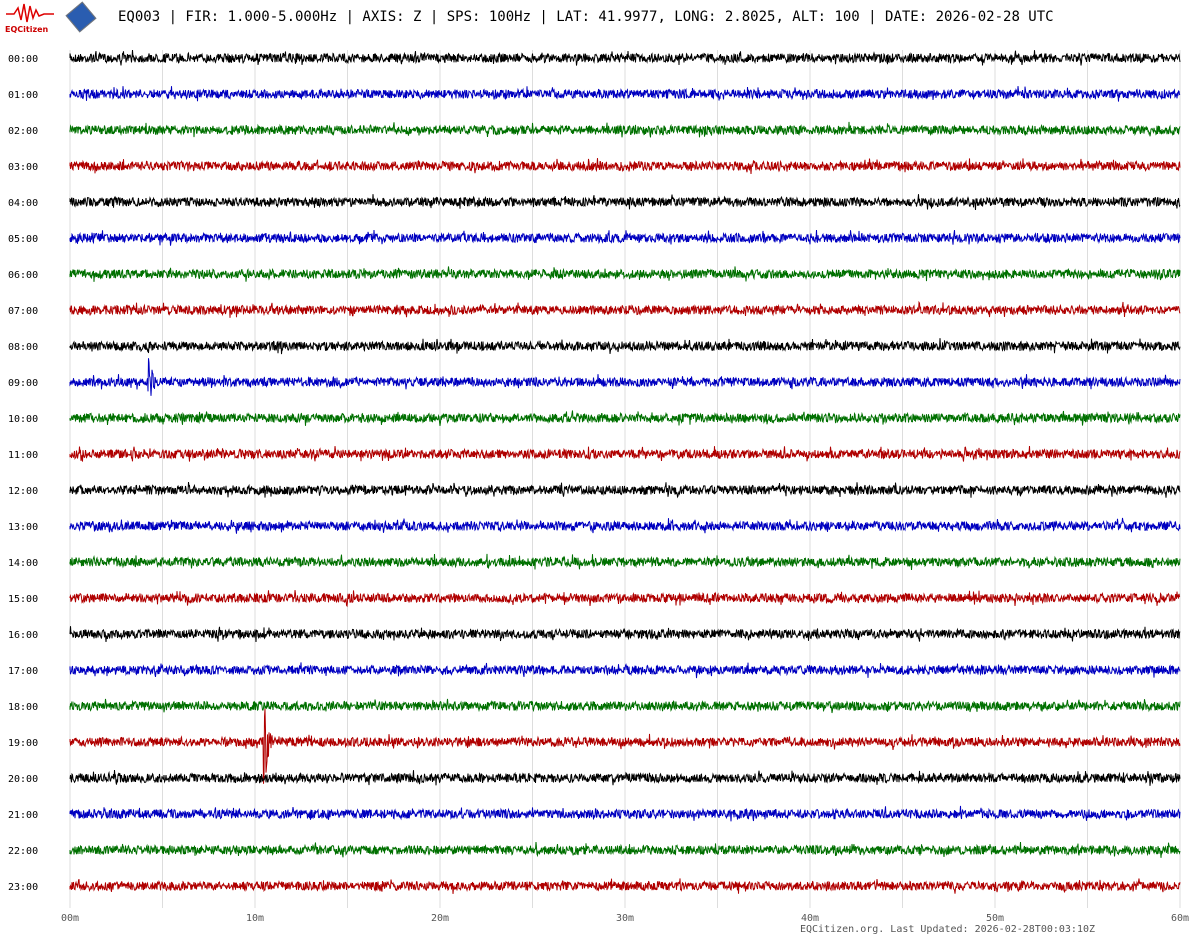  Describe the element at coordinates (995, 918) in the screenshot. I see `x-tick-label: 50m` at that location.